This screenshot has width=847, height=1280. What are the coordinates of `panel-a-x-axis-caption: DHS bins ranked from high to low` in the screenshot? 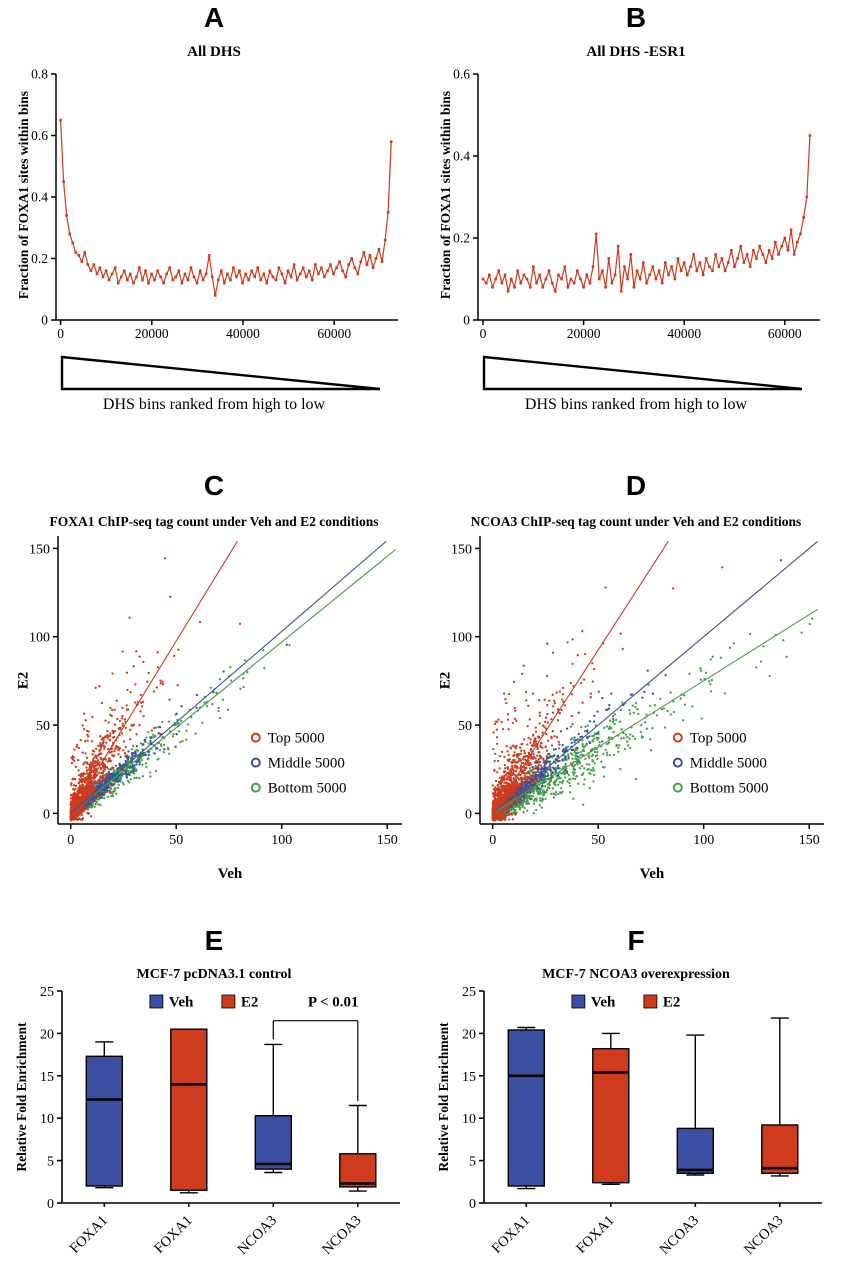 It's located at (214, 404).